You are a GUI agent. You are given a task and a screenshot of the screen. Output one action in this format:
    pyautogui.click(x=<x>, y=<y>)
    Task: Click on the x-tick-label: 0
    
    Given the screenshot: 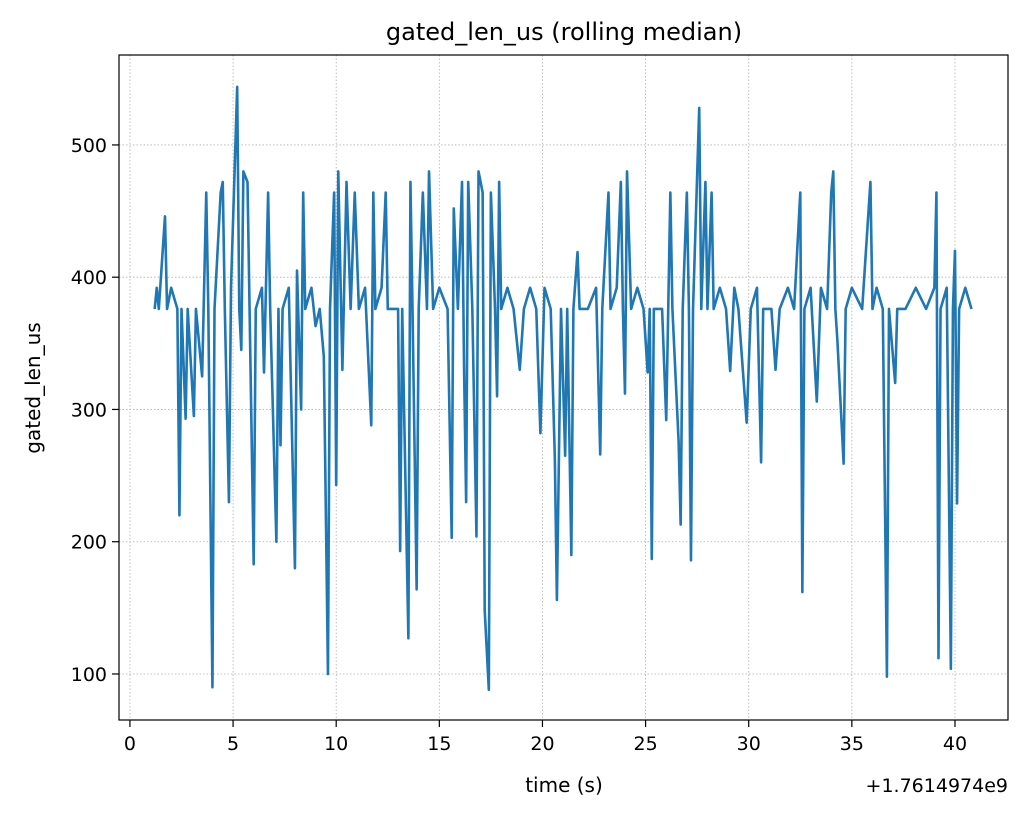 What is the action you would take?
    pyautogui.click(x=130, y=744)
    